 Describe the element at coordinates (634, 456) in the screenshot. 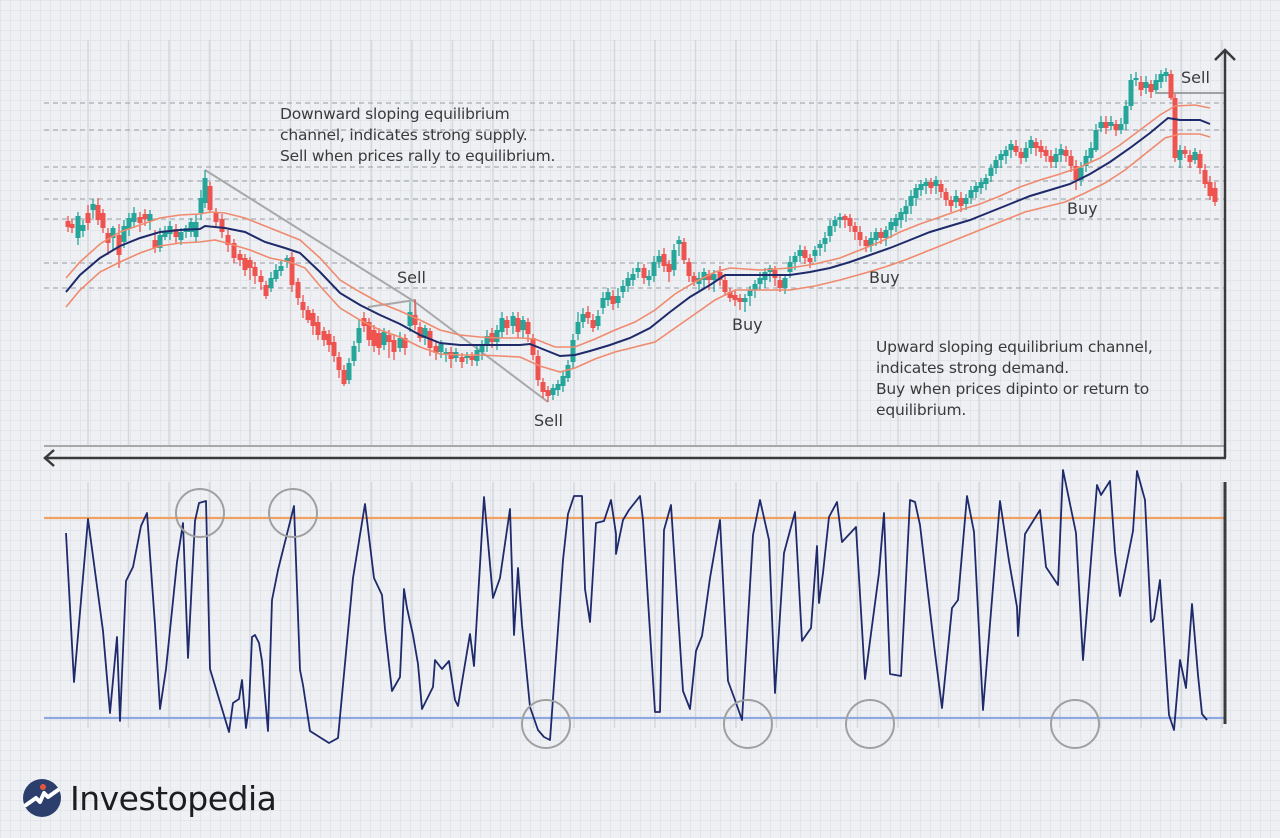

I see `x-axis` at that location.